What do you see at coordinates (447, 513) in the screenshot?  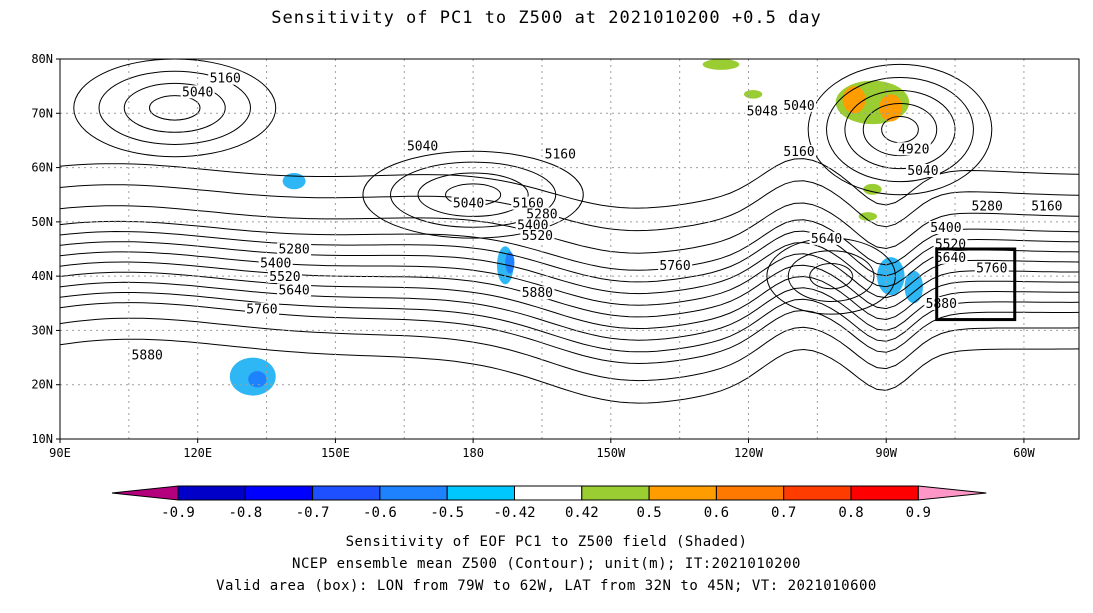 I see `colorbar-label: -0.5` at bounding box center [447, 513].